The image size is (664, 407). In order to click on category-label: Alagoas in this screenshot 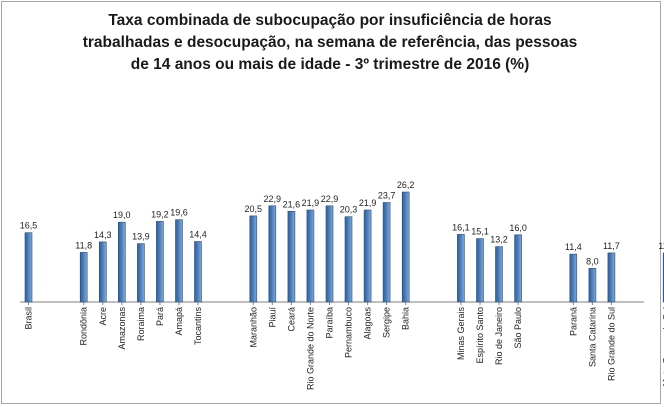, I will do `click(368, 323)`.